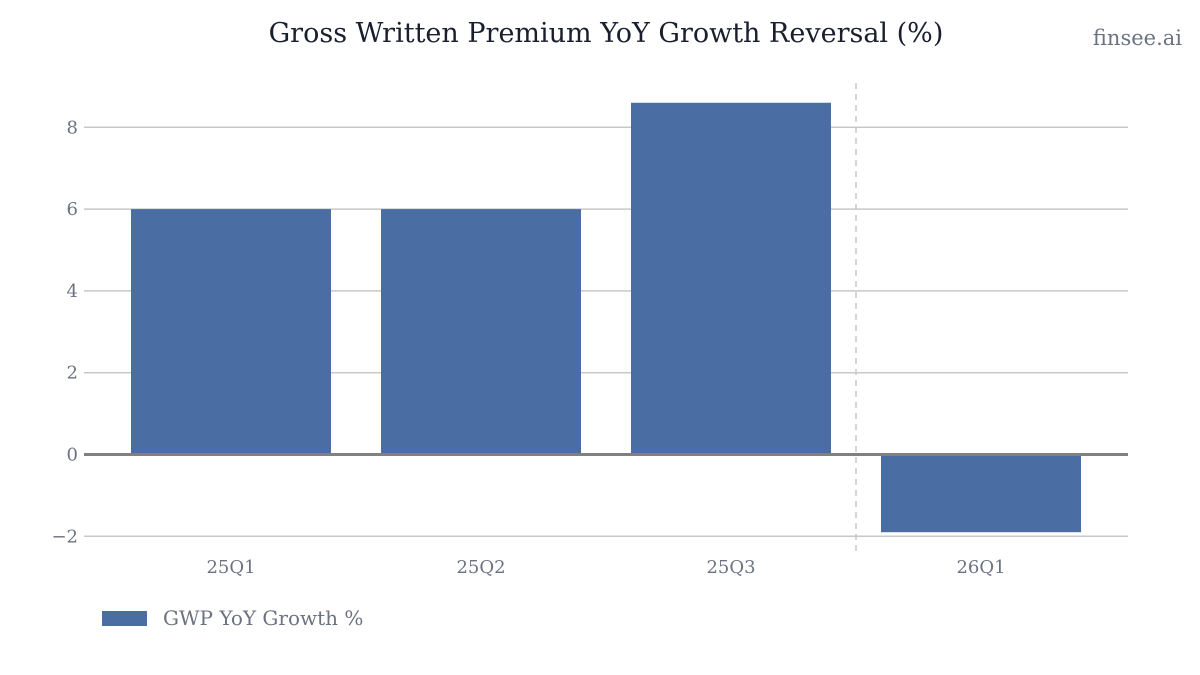  I want to click on y-tick-label: −2, so click(64, 536).